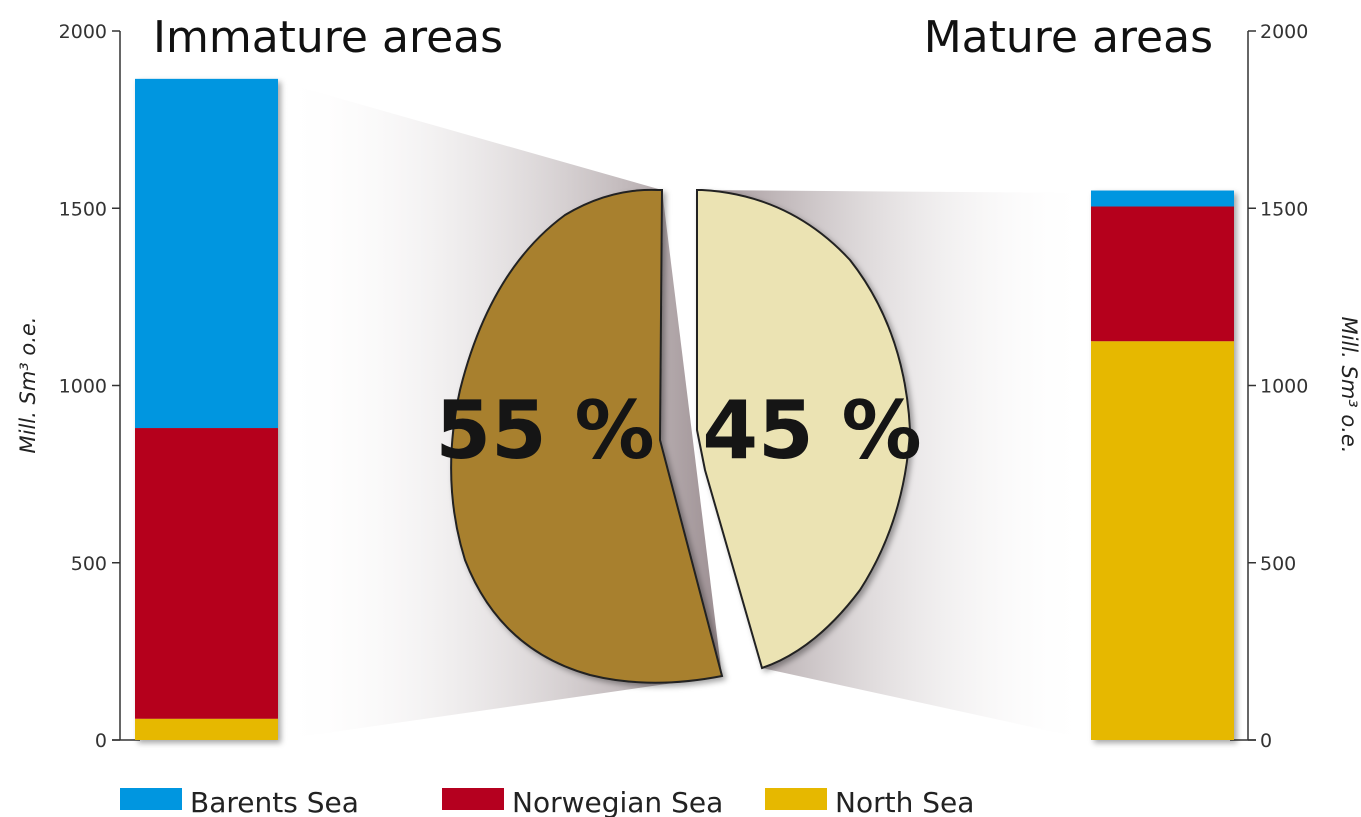  I want to click on legend-label-barents: Barents Sea, so click(274, 801).